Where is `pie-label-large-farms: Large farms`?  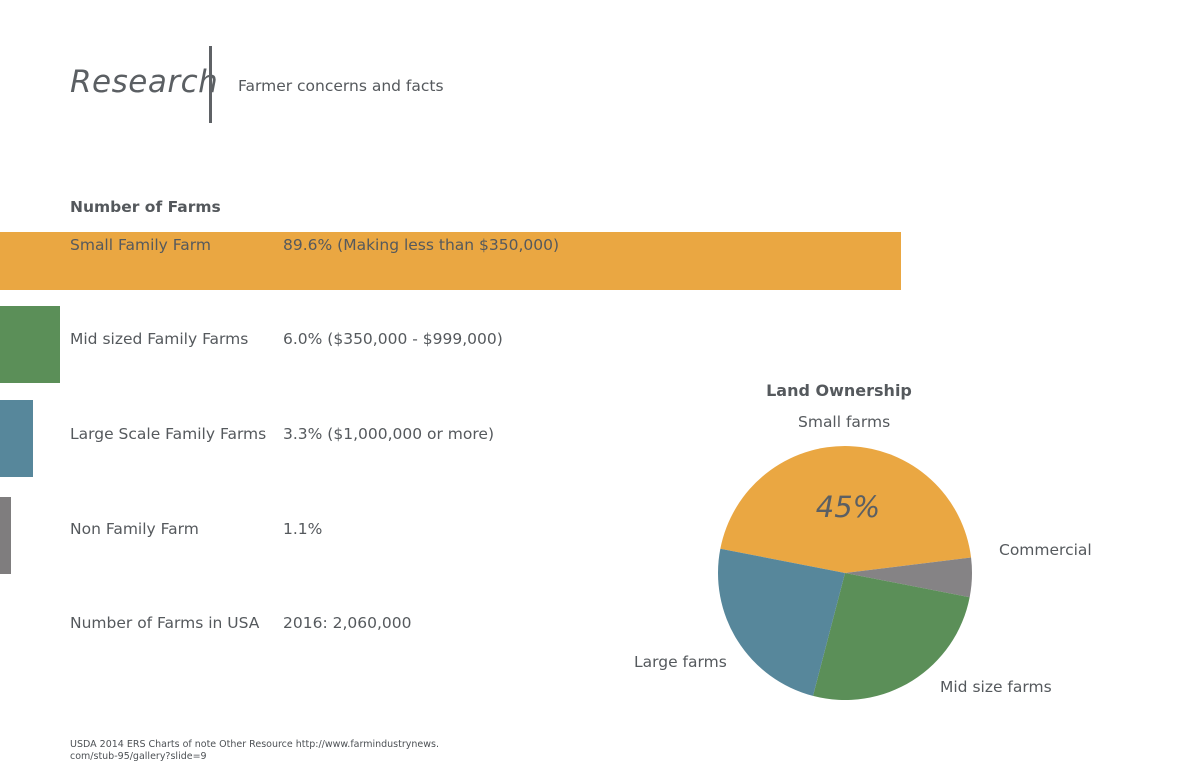 pie-label-large-farms: Large farms is located at coordinates (680, 662).